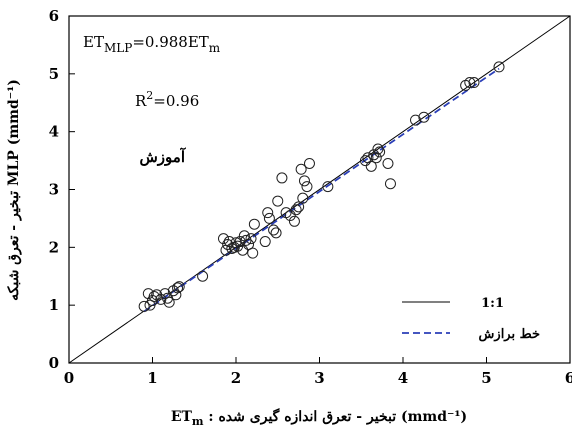 The width and height of the screenshot is (572, 435). What do you see at coordinates (69, 378) in the screenshot?
I see `x-tick-label-0: 0` at bounding box center [69, 378].